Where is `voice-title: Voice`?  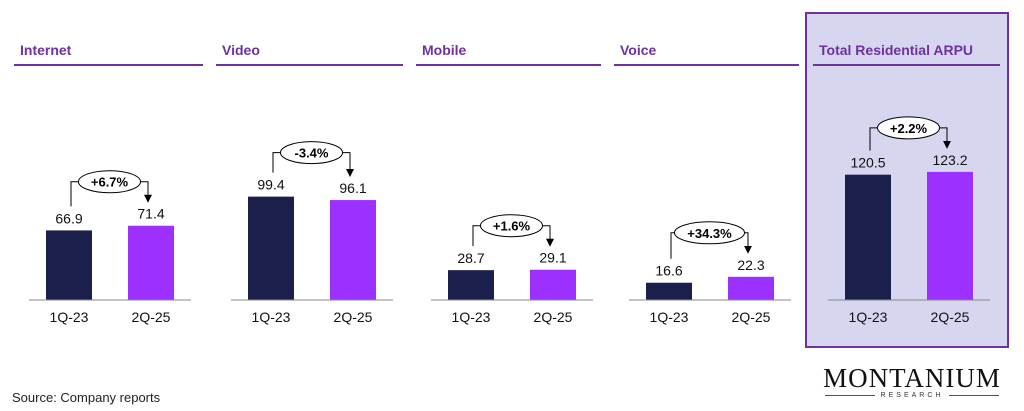
voice-title: Voice is located at coordinates (638, 50).